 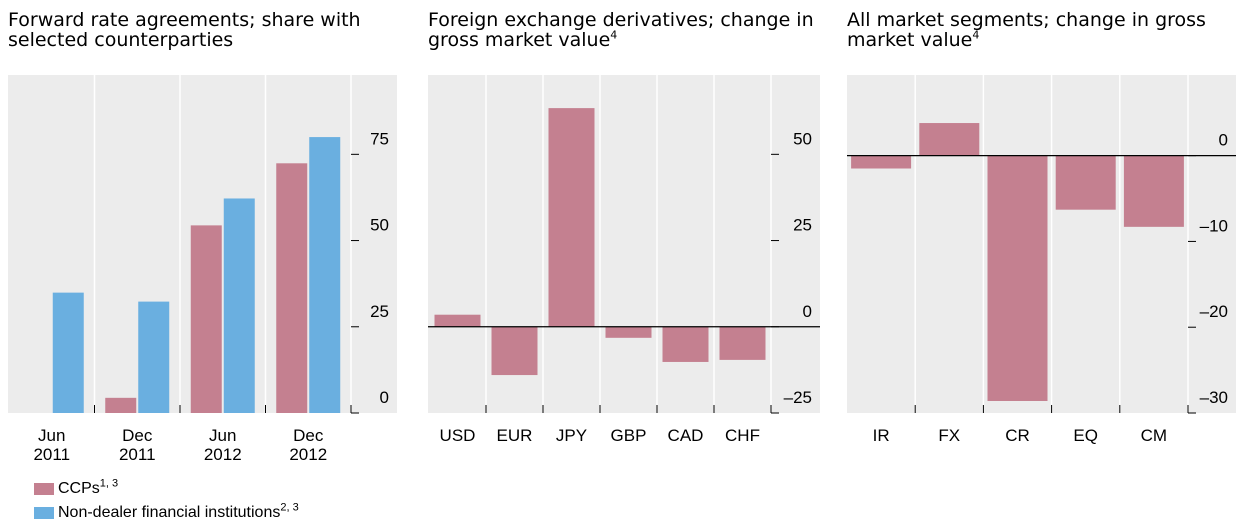 I want to click on y-tick-label: –25, so click(x=798, y=397).